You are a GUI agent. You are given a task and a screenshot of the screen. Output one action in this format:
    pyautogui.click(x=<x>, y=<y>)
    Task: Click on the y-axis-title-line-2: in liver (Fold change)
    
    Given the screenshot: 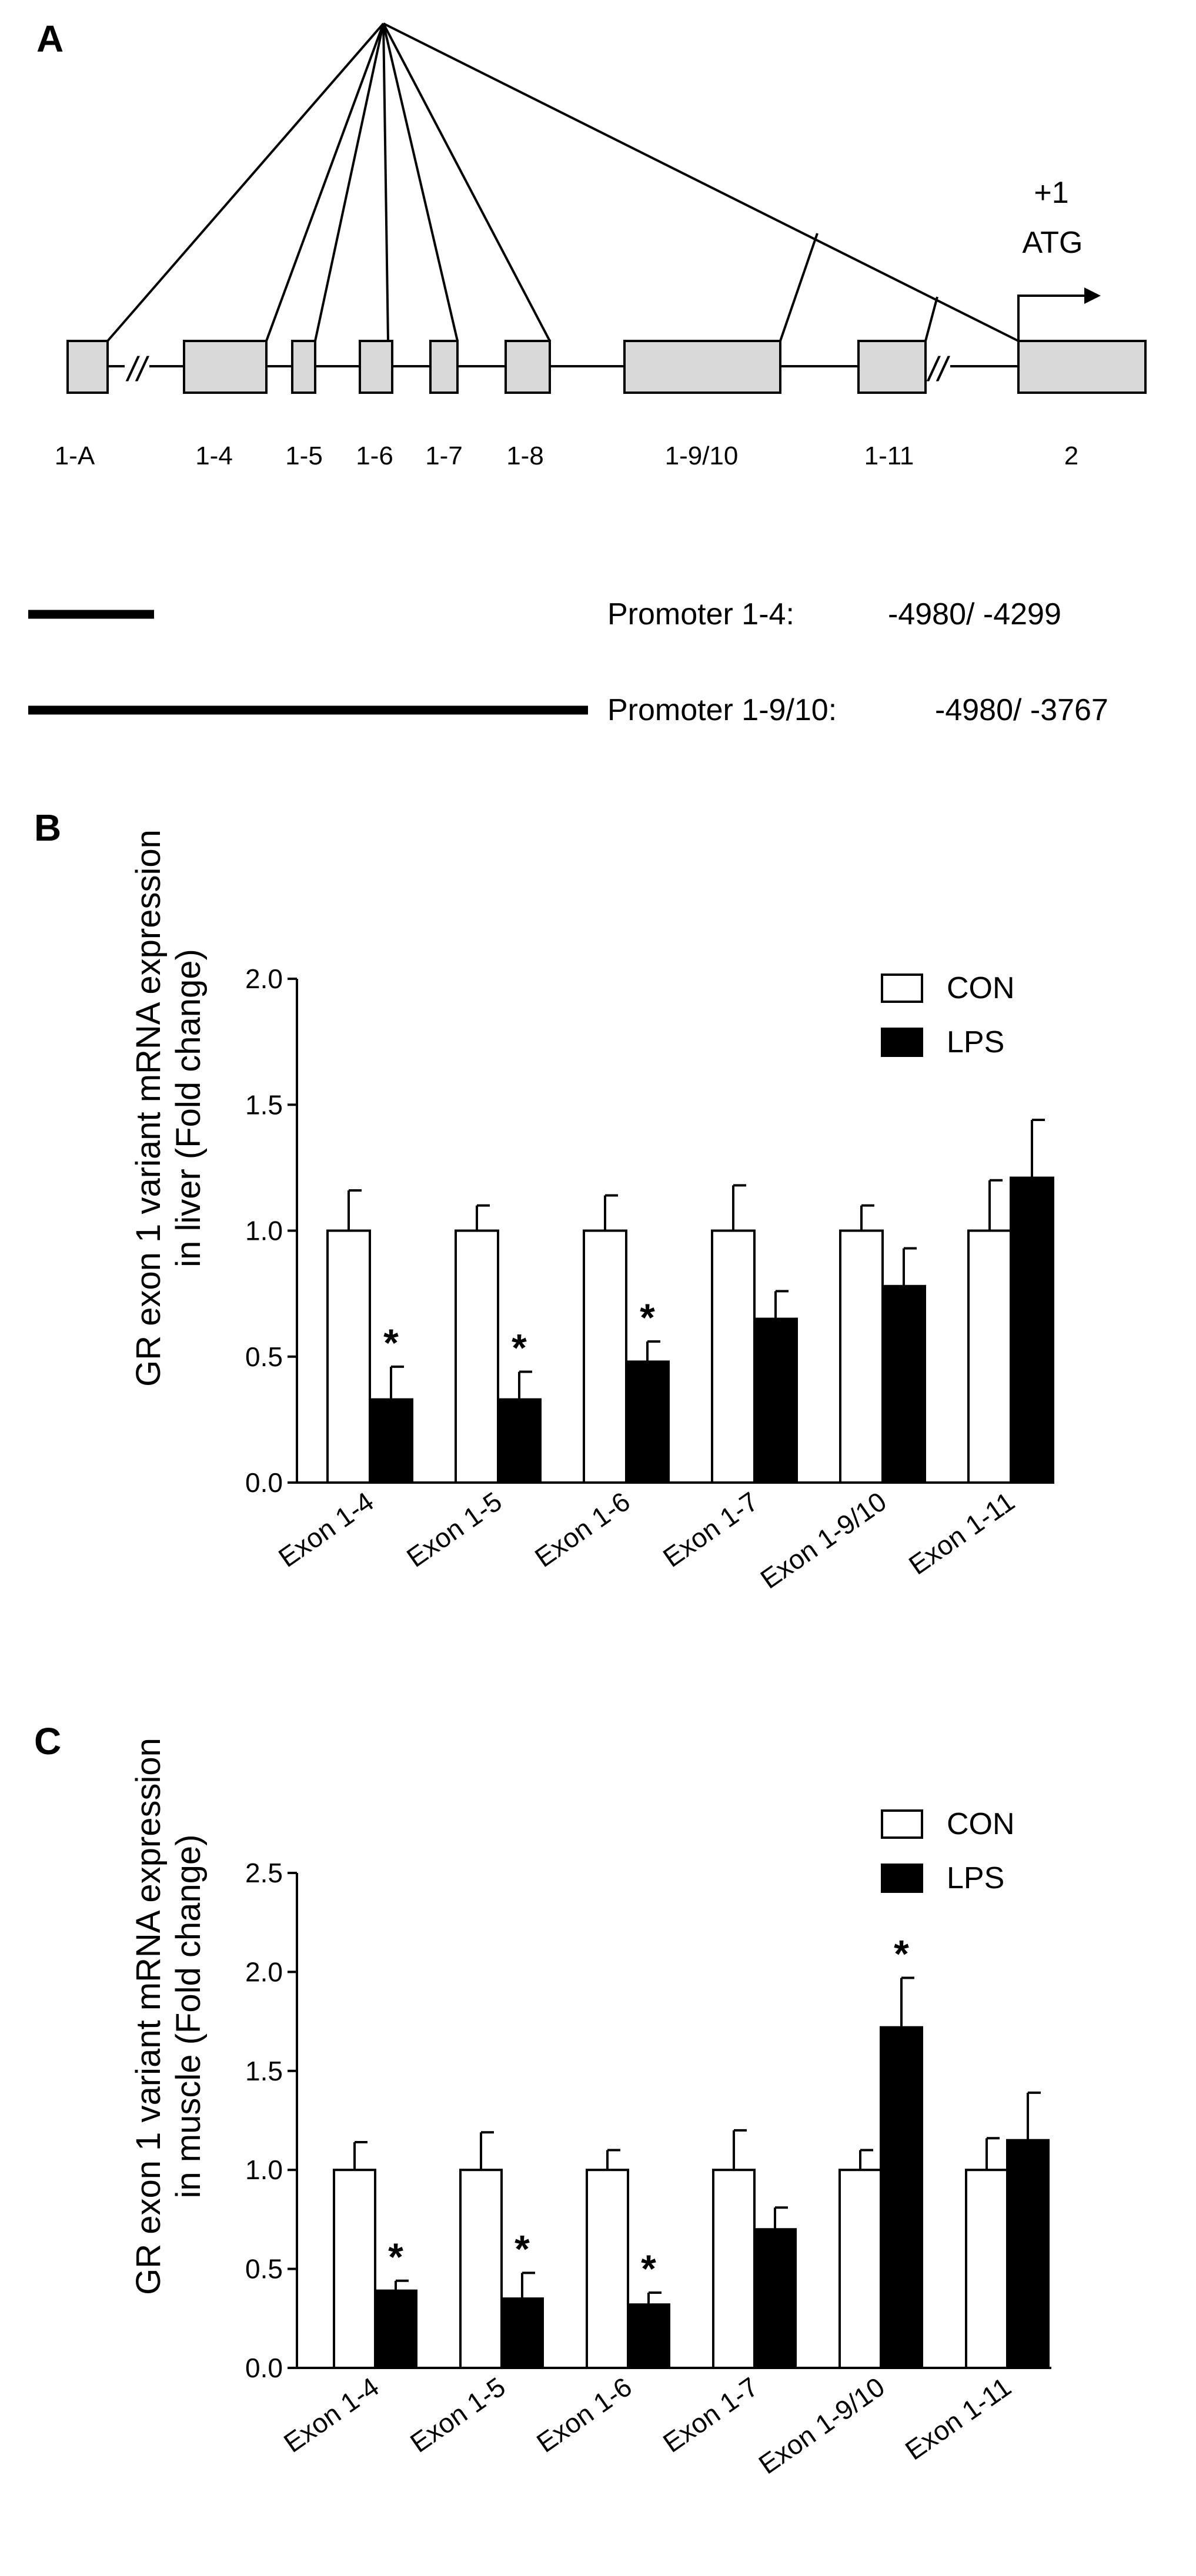 What is the action you would take?
    pyautogui.click(x=189, y=1108)
    